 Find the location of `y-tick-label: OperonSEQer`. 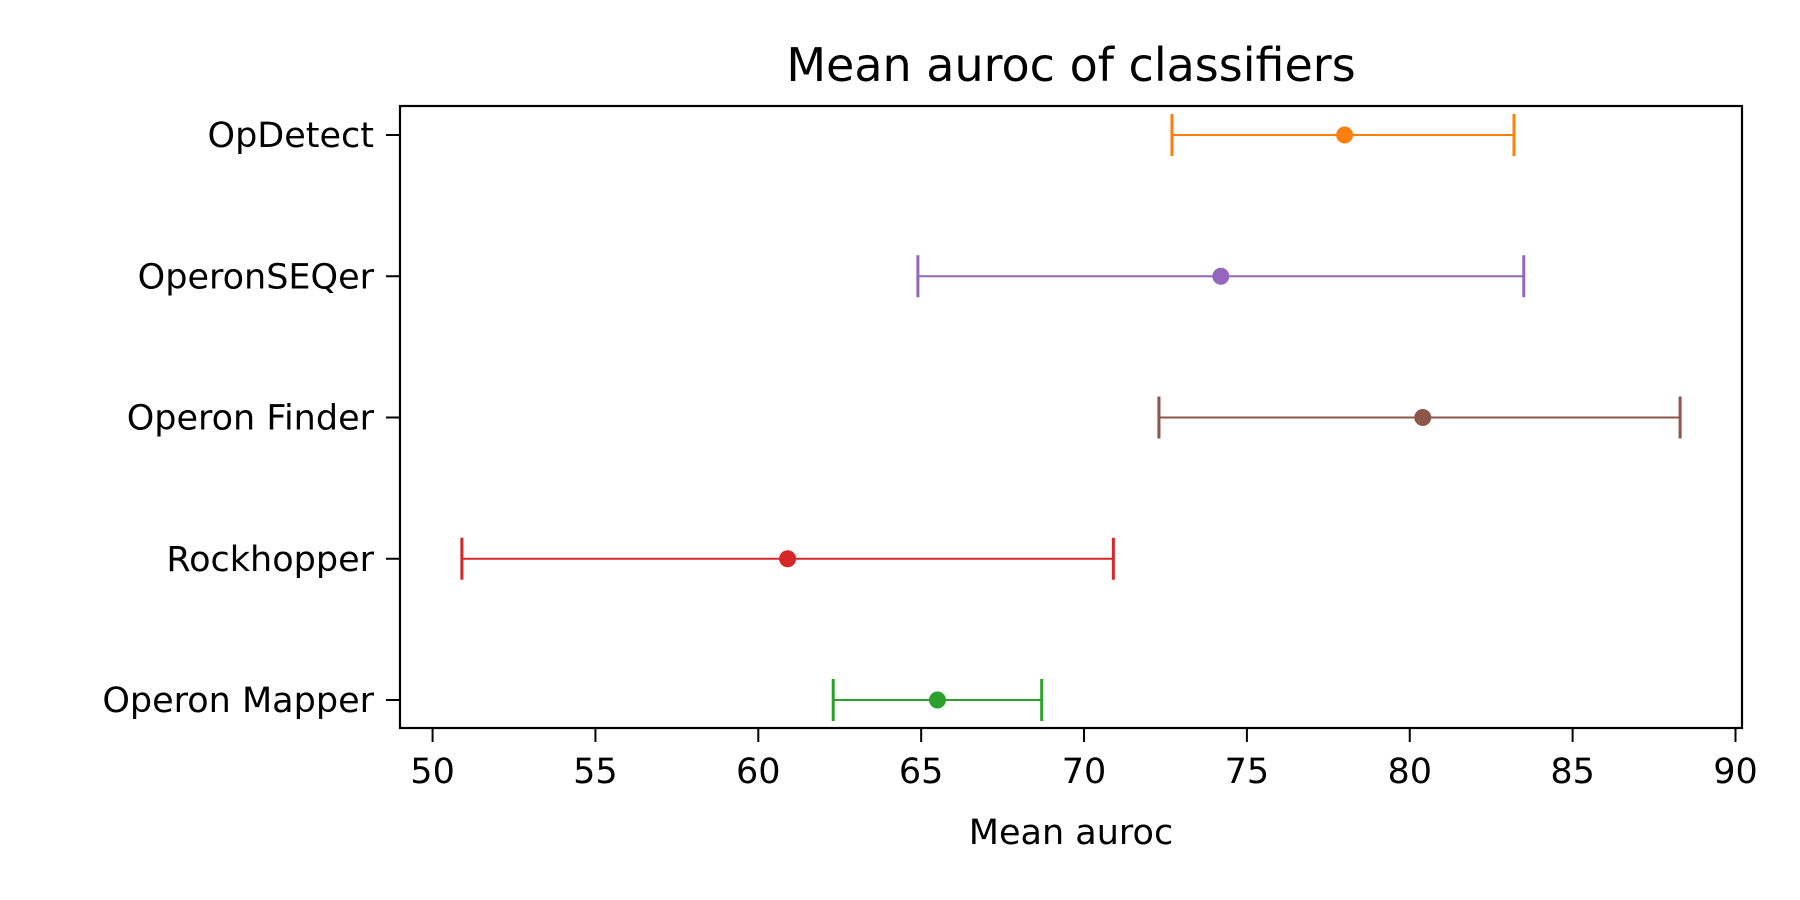

y-tick-label: OperonSEQer is located at coordinates (256, 277).